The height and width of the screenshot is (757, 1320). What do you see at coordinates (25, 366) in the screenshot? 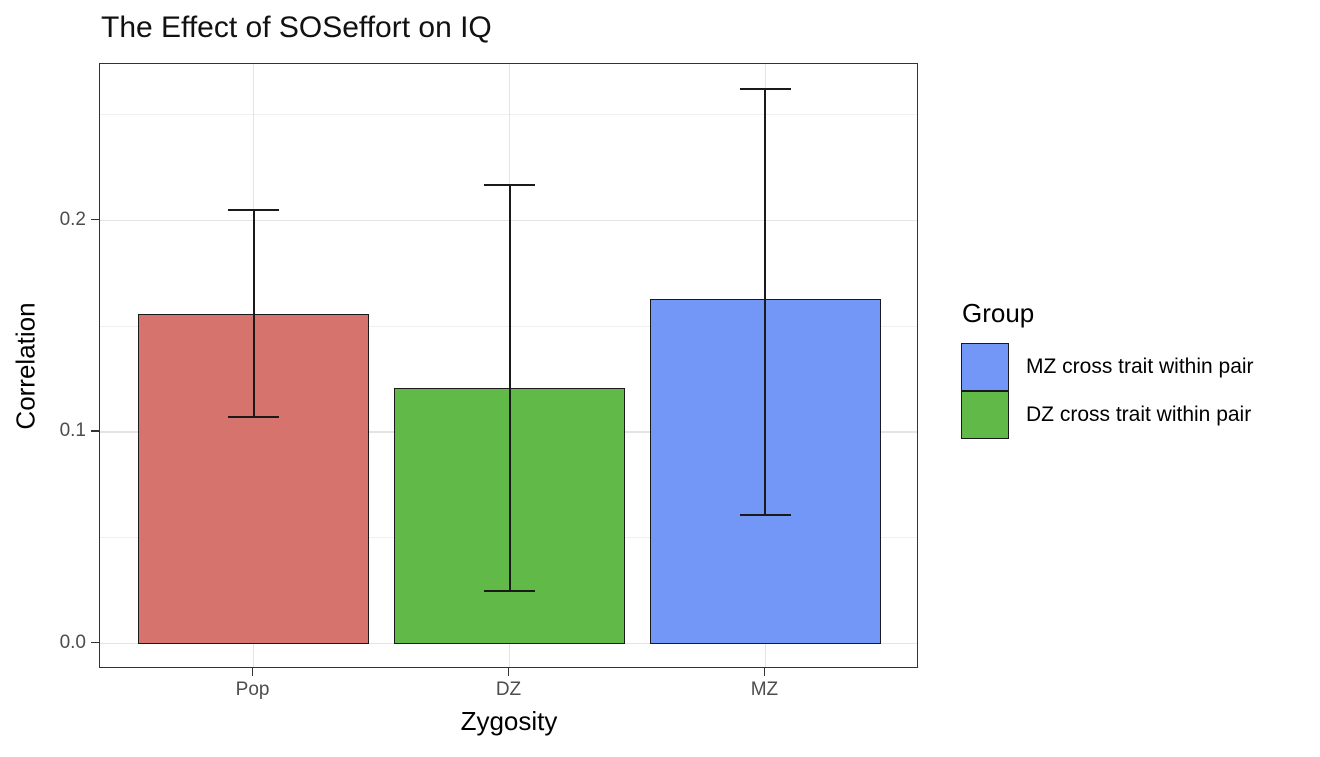
I see `y-axis-title: Correlation` at bounding box center [25, 366].